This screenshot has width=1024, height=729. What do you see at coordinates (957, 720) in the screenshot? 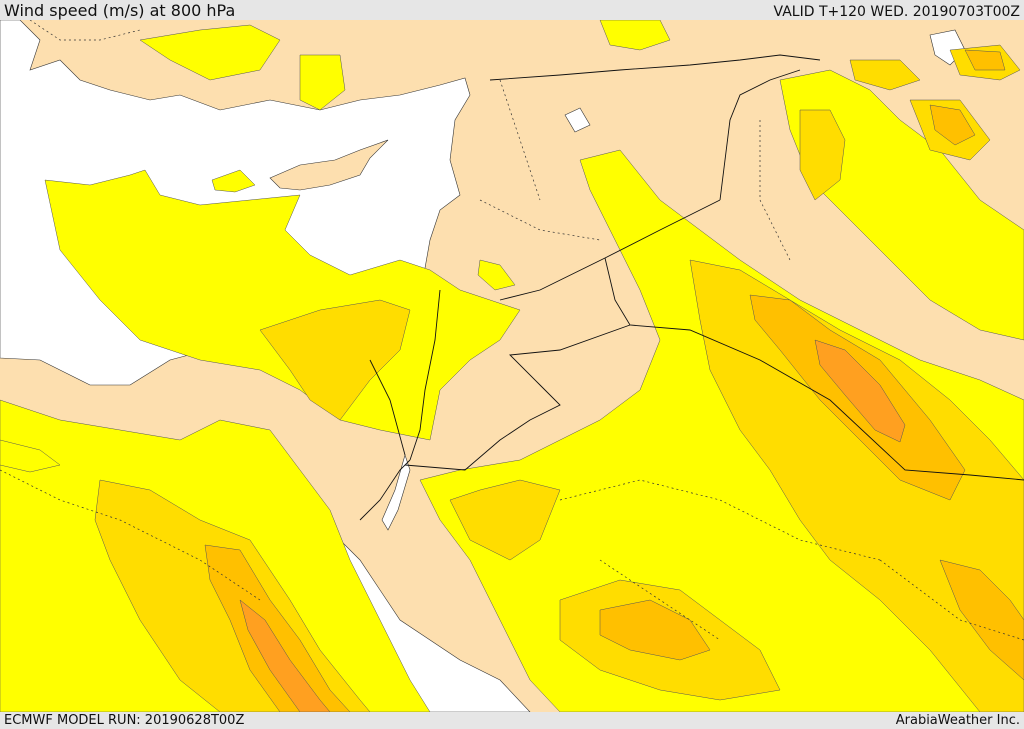
I see `credit-label: ArabiaWeather Inc.` at bounding box center [957, 720].